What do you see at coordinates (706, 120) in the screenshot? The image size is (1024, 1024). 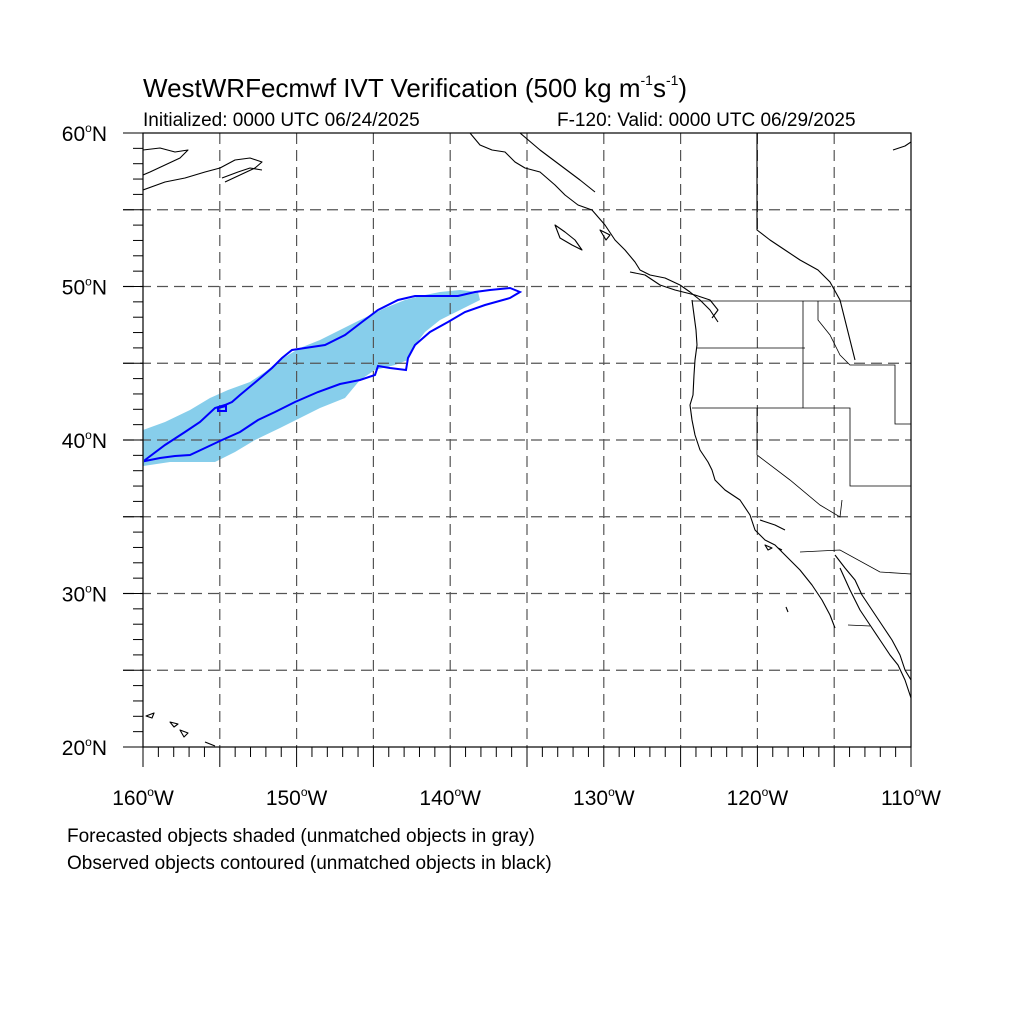 I see `valid-time: F-120: Valid: 0000 UTC 06/29/2025` at bounding box center [706, 120].